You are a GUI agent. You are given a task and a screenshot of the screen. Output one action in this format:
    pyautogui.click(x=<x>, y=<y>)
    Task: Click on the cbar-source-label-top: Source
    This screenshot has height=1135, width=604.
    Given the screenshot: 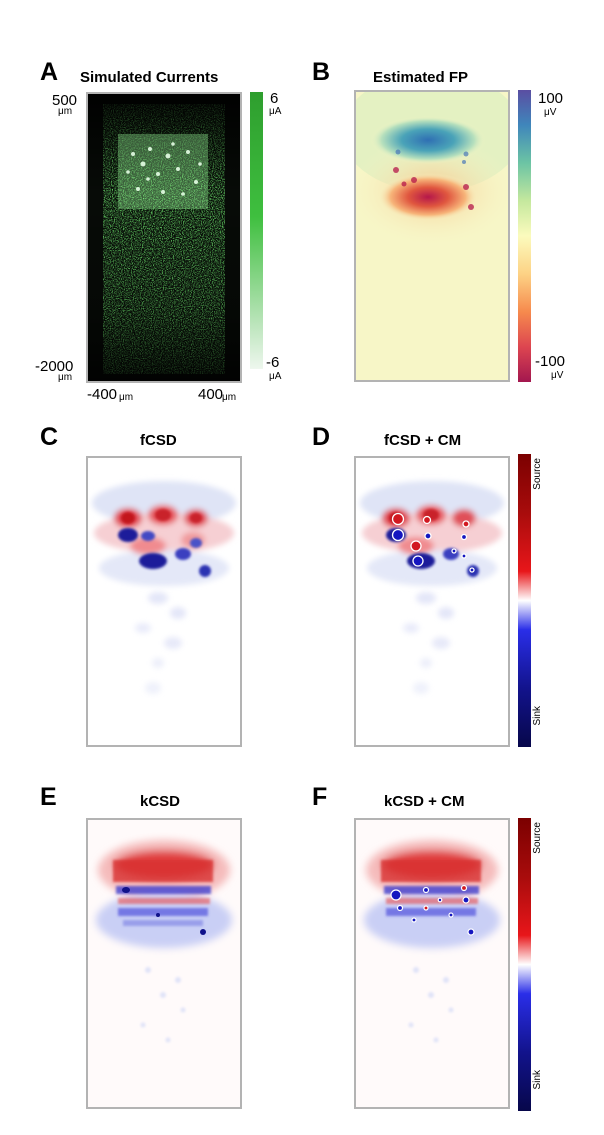 What is the action you would take?
    pyautogui.click(x=537, y=475)
    